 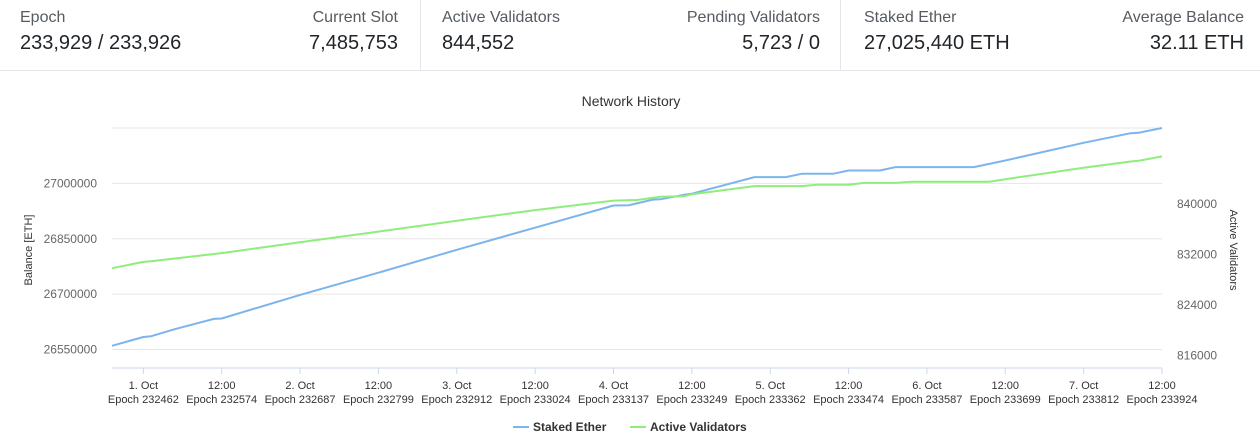 What do you see at coordinates (71, 294) in the screenshot?
I see `left-y-tick-label: 26700000` at bounding box center [71, 294].